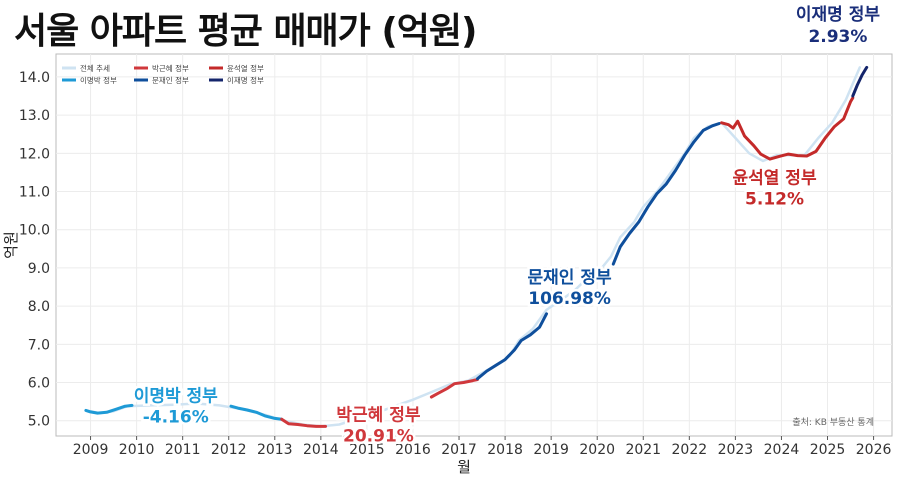 This screenshot has height=478, width=900. Describe the element at coordinates (551, 450) in the screenshot. I see `x-tick-label: 2019` at that location.